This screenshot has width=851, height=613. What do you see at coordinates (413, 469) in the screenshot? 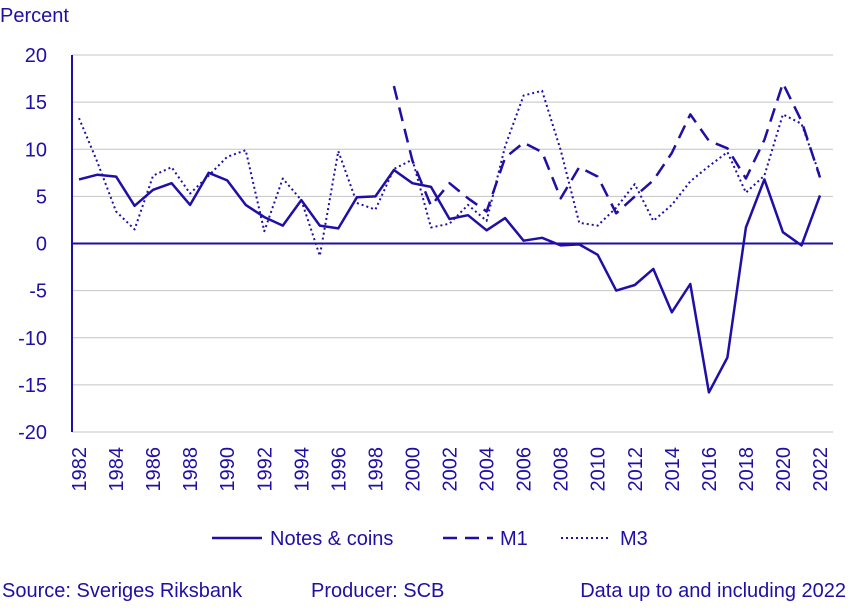
I see `x-tick-label: 2000` at bounding box center [413, 469].